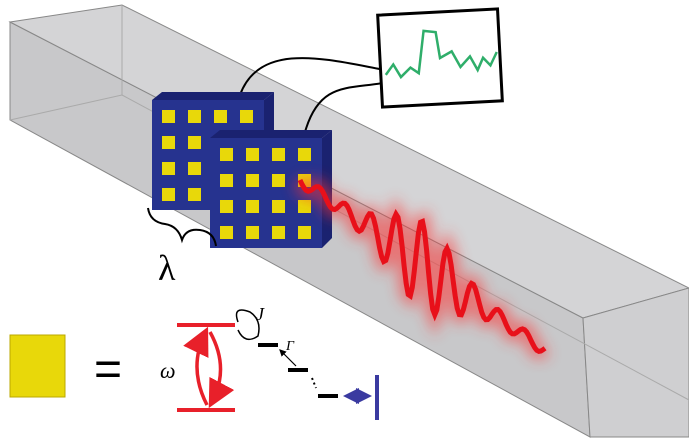 The image size is (689, 442). What do you see at coordinates (167, 268) in the screenshot?
I see `wavelength-label: λ` at bounding box center [167, 268].